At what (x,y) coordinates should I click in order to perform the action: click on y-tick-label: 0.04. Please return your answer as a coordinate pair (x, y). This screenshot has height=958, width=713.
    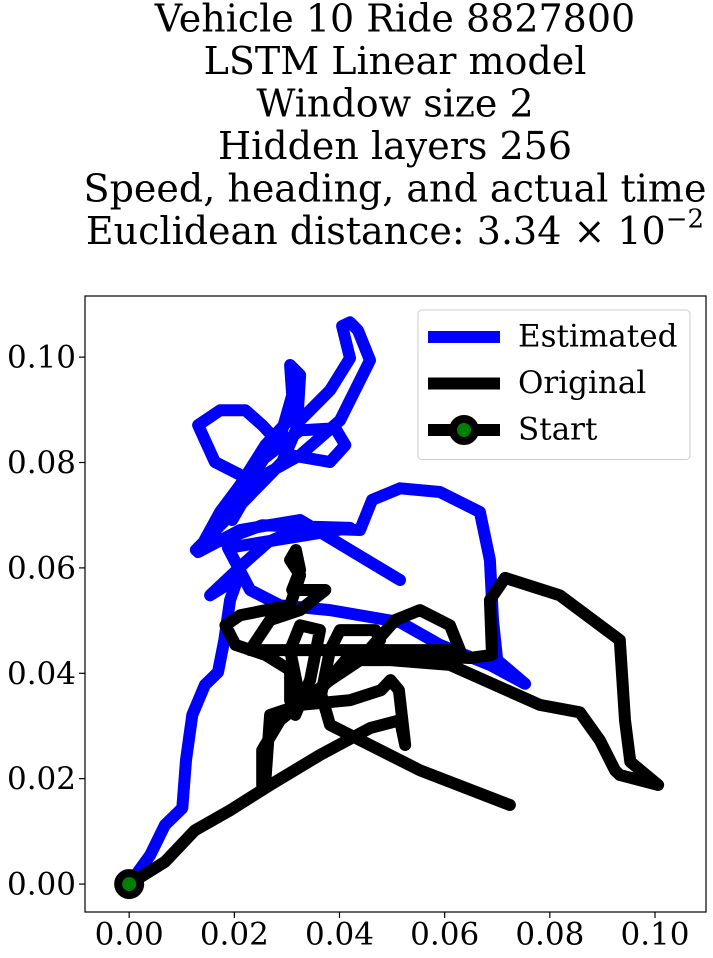
    Looking at the image, I should click on (41, 674).